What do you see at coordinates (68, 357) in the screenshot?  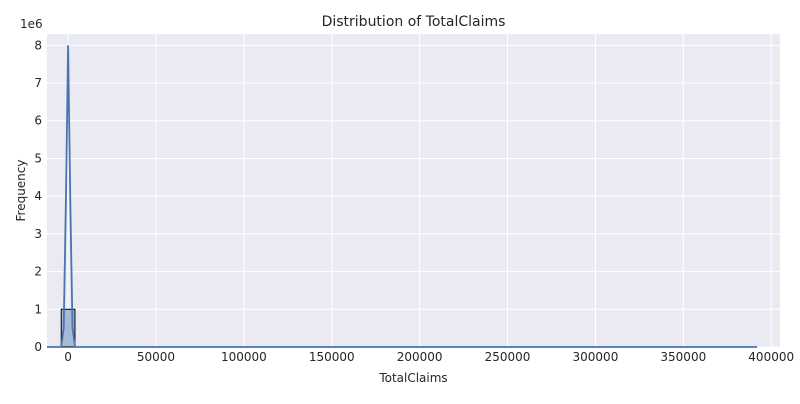 I see `x-tick-label: 0` at bounding box center [68, 357].